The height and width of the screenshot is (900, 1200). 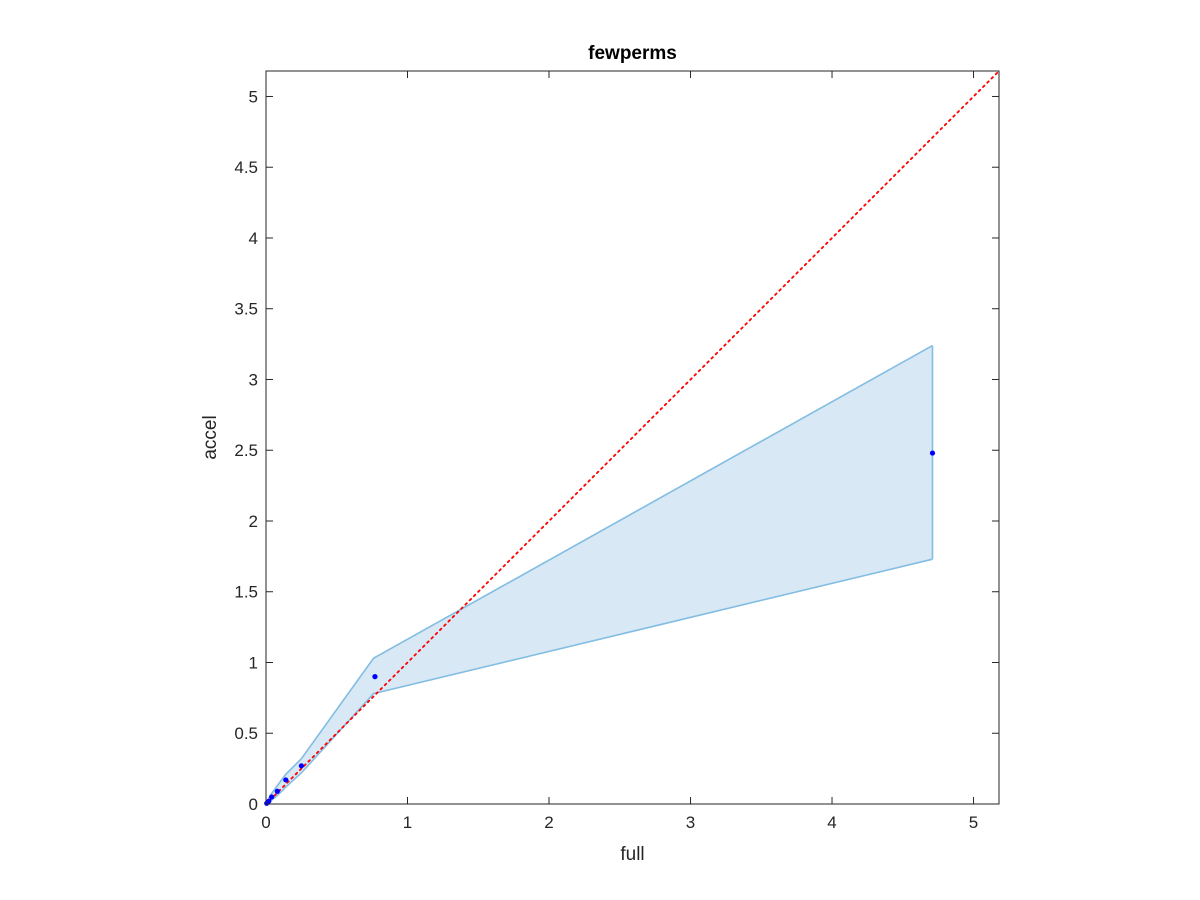 I want to click on x-tick-label: 4, so click(x=831, y=822).